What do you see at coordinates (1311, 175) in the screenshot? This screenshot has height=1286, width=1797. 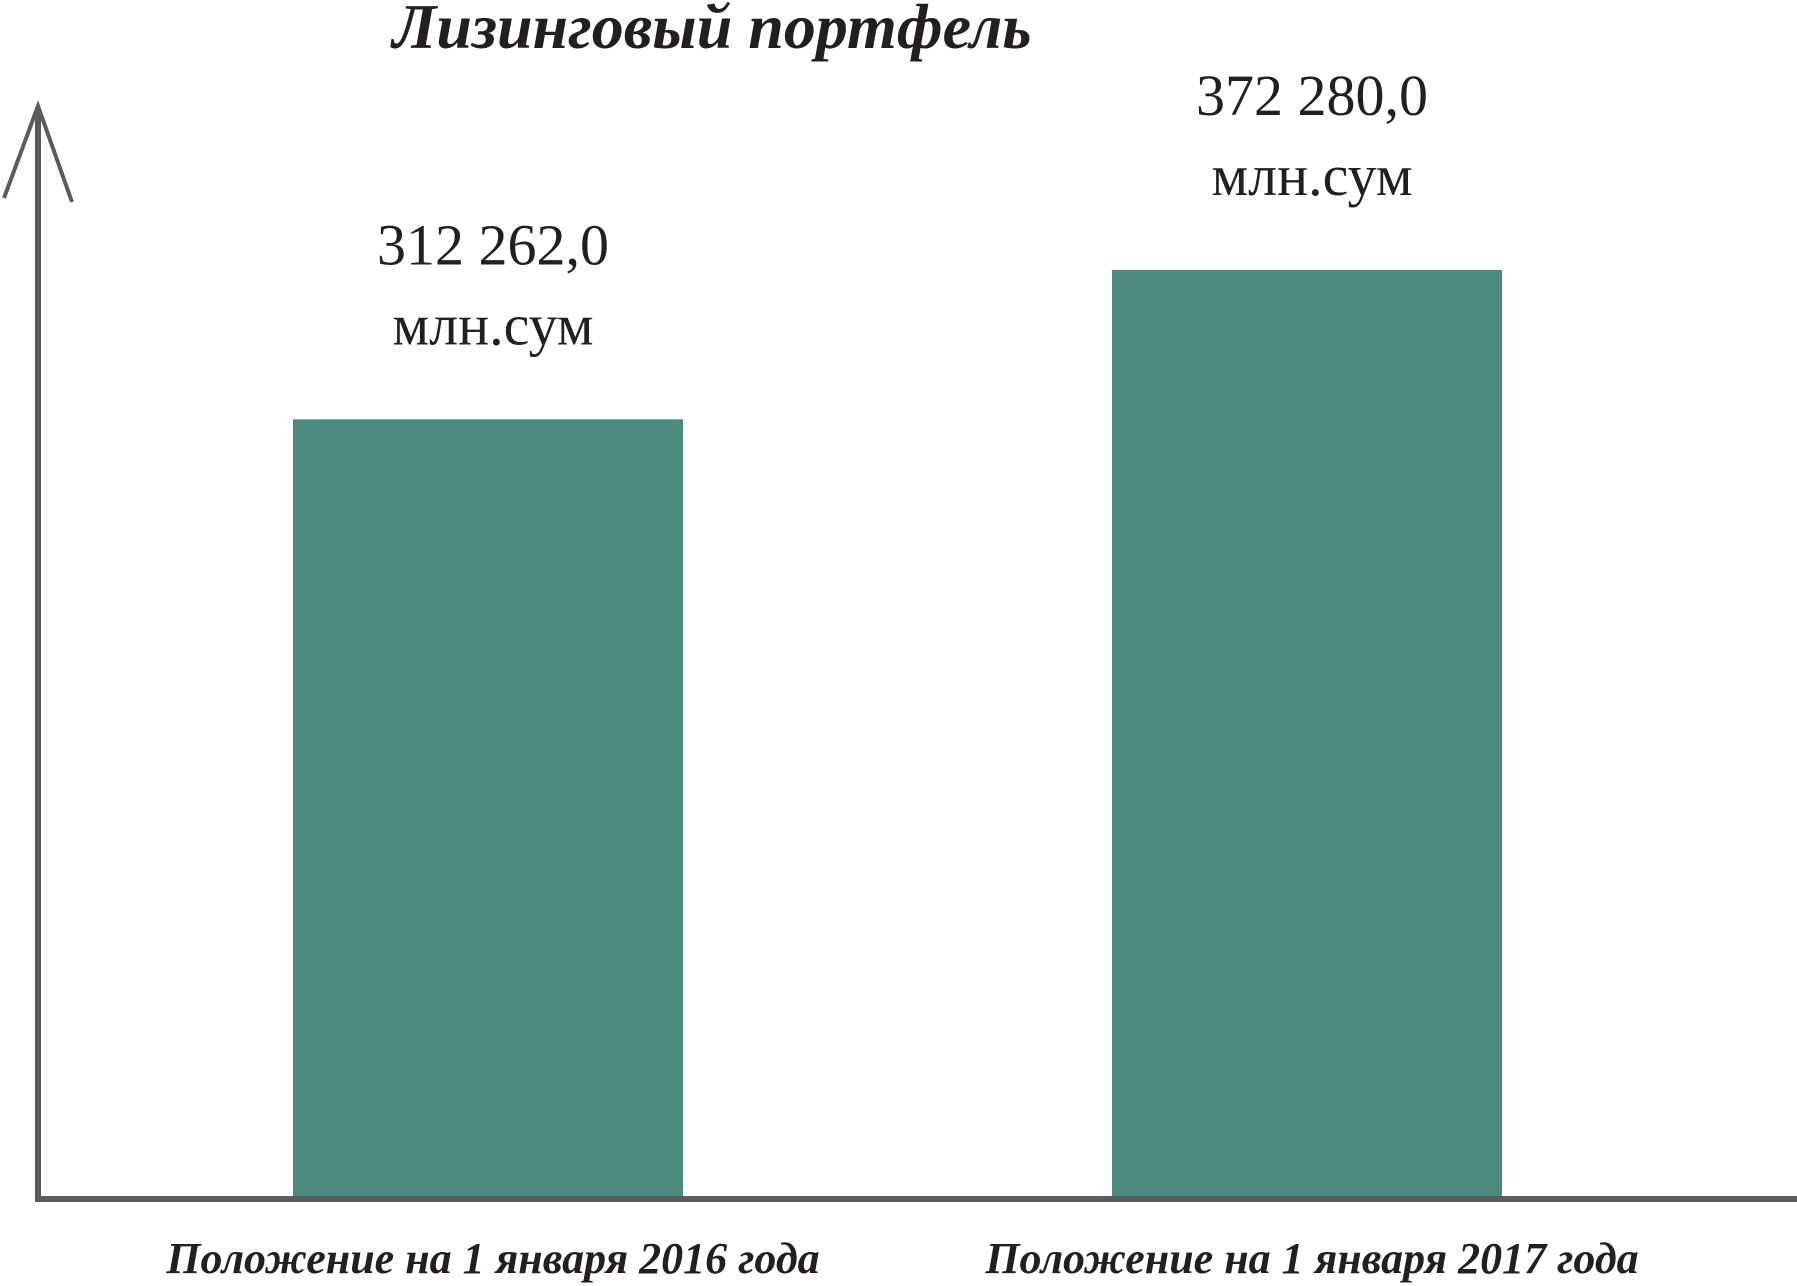 I see `bar-unit-label-2: млн.сум` at bounding box center [1311, 175].